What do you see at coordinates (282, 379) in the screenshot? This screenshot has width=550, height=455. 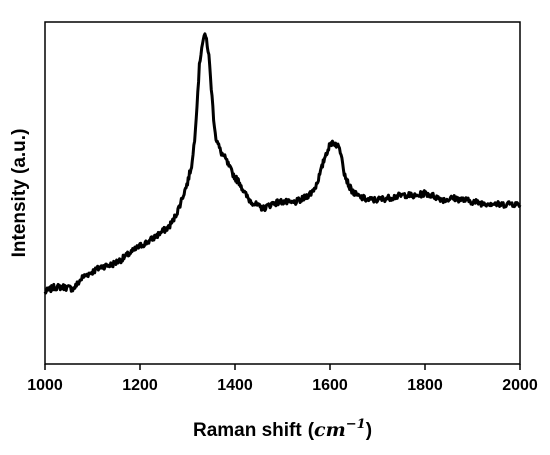 I see `x-axis-ticks: 1000 1200 1400 1600 1800 2000` at bounding box center [282, 379].